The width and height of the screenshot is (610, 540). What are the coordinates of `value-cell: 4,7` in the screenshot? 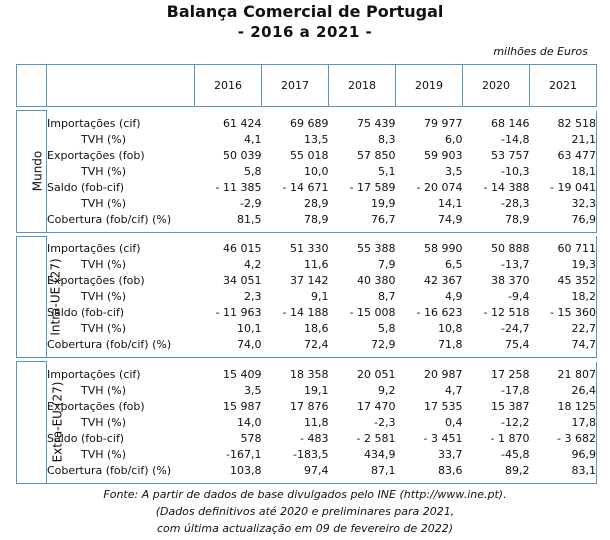 It's located at (454, 390).